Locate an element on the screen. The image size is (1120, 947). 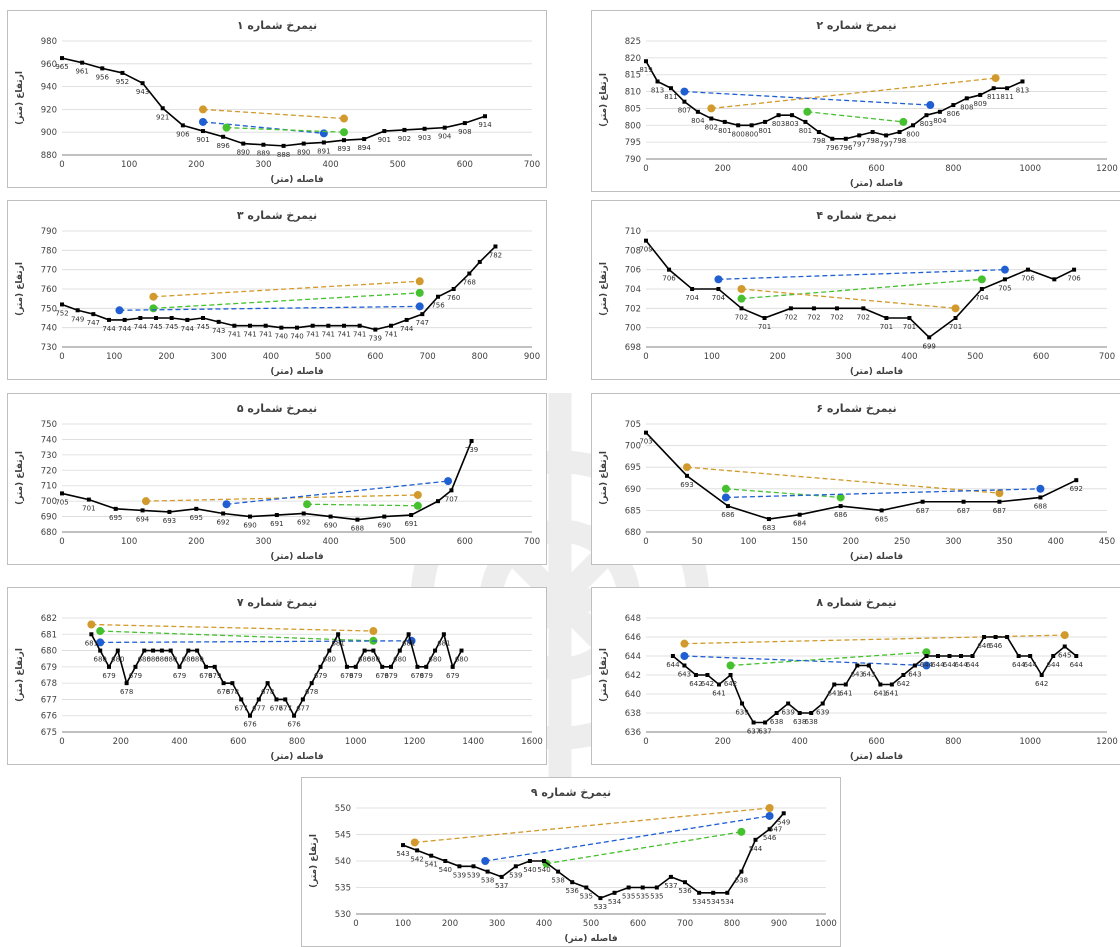
green-dashed-line is located at coordinates (783, 493).